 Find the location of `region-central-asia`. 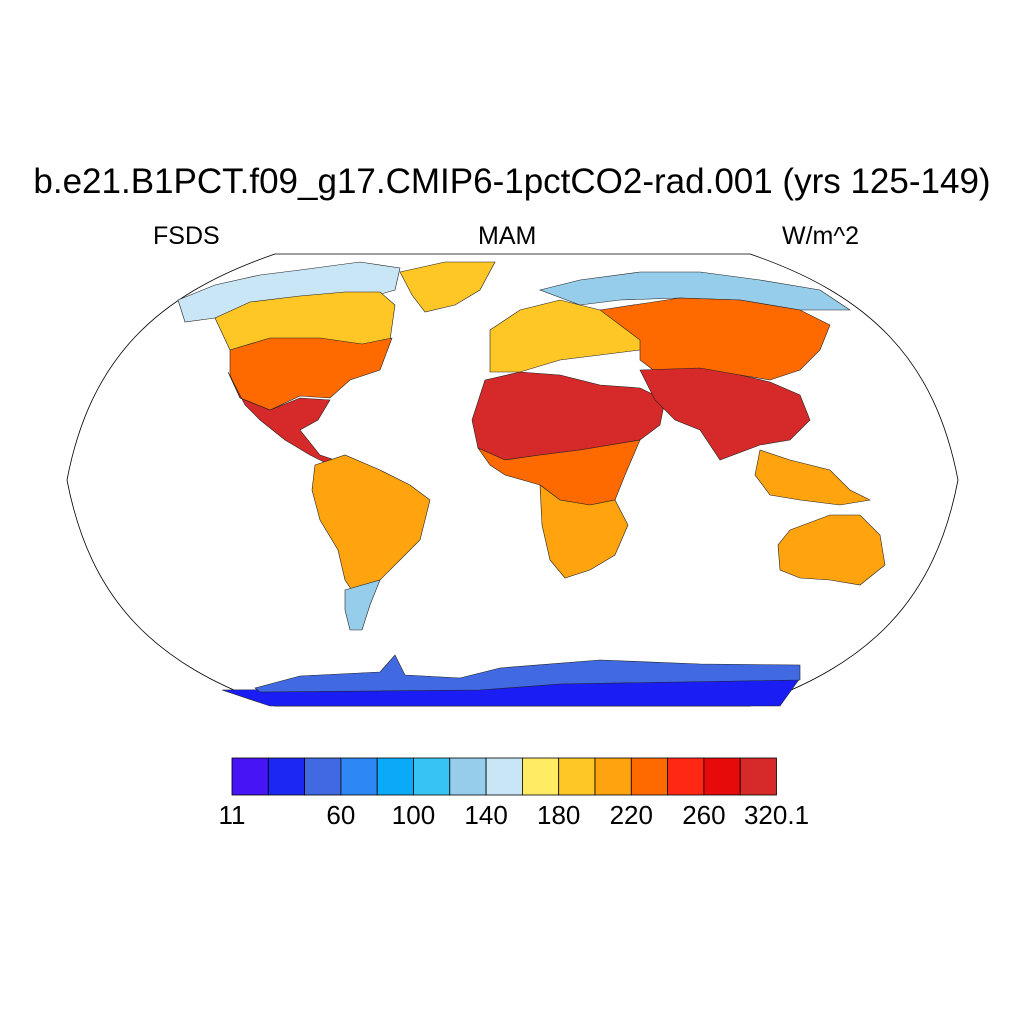

region-central-asia is located at coordinates (715, 339).